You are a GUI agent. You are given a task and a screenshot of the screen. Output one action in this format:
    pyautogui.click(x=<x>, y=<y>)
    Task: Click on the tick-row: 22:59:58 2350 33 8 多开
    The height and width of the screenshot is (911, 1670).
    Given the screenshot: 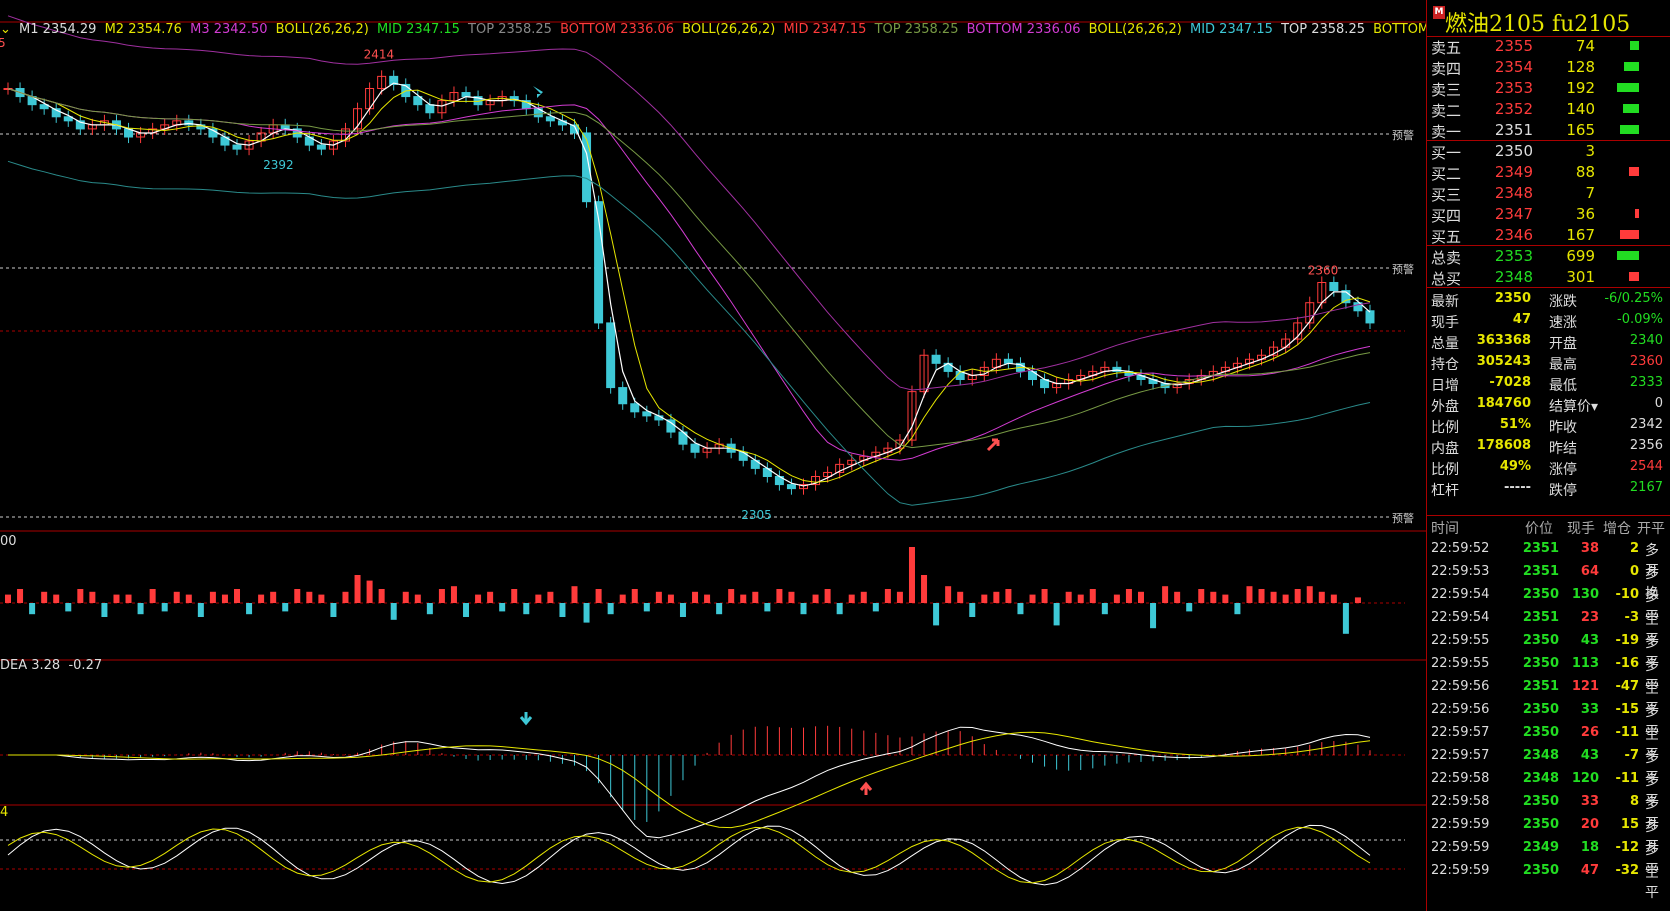 What is the action you would take?
    pyautogui.click(x=1548, y=811)
    